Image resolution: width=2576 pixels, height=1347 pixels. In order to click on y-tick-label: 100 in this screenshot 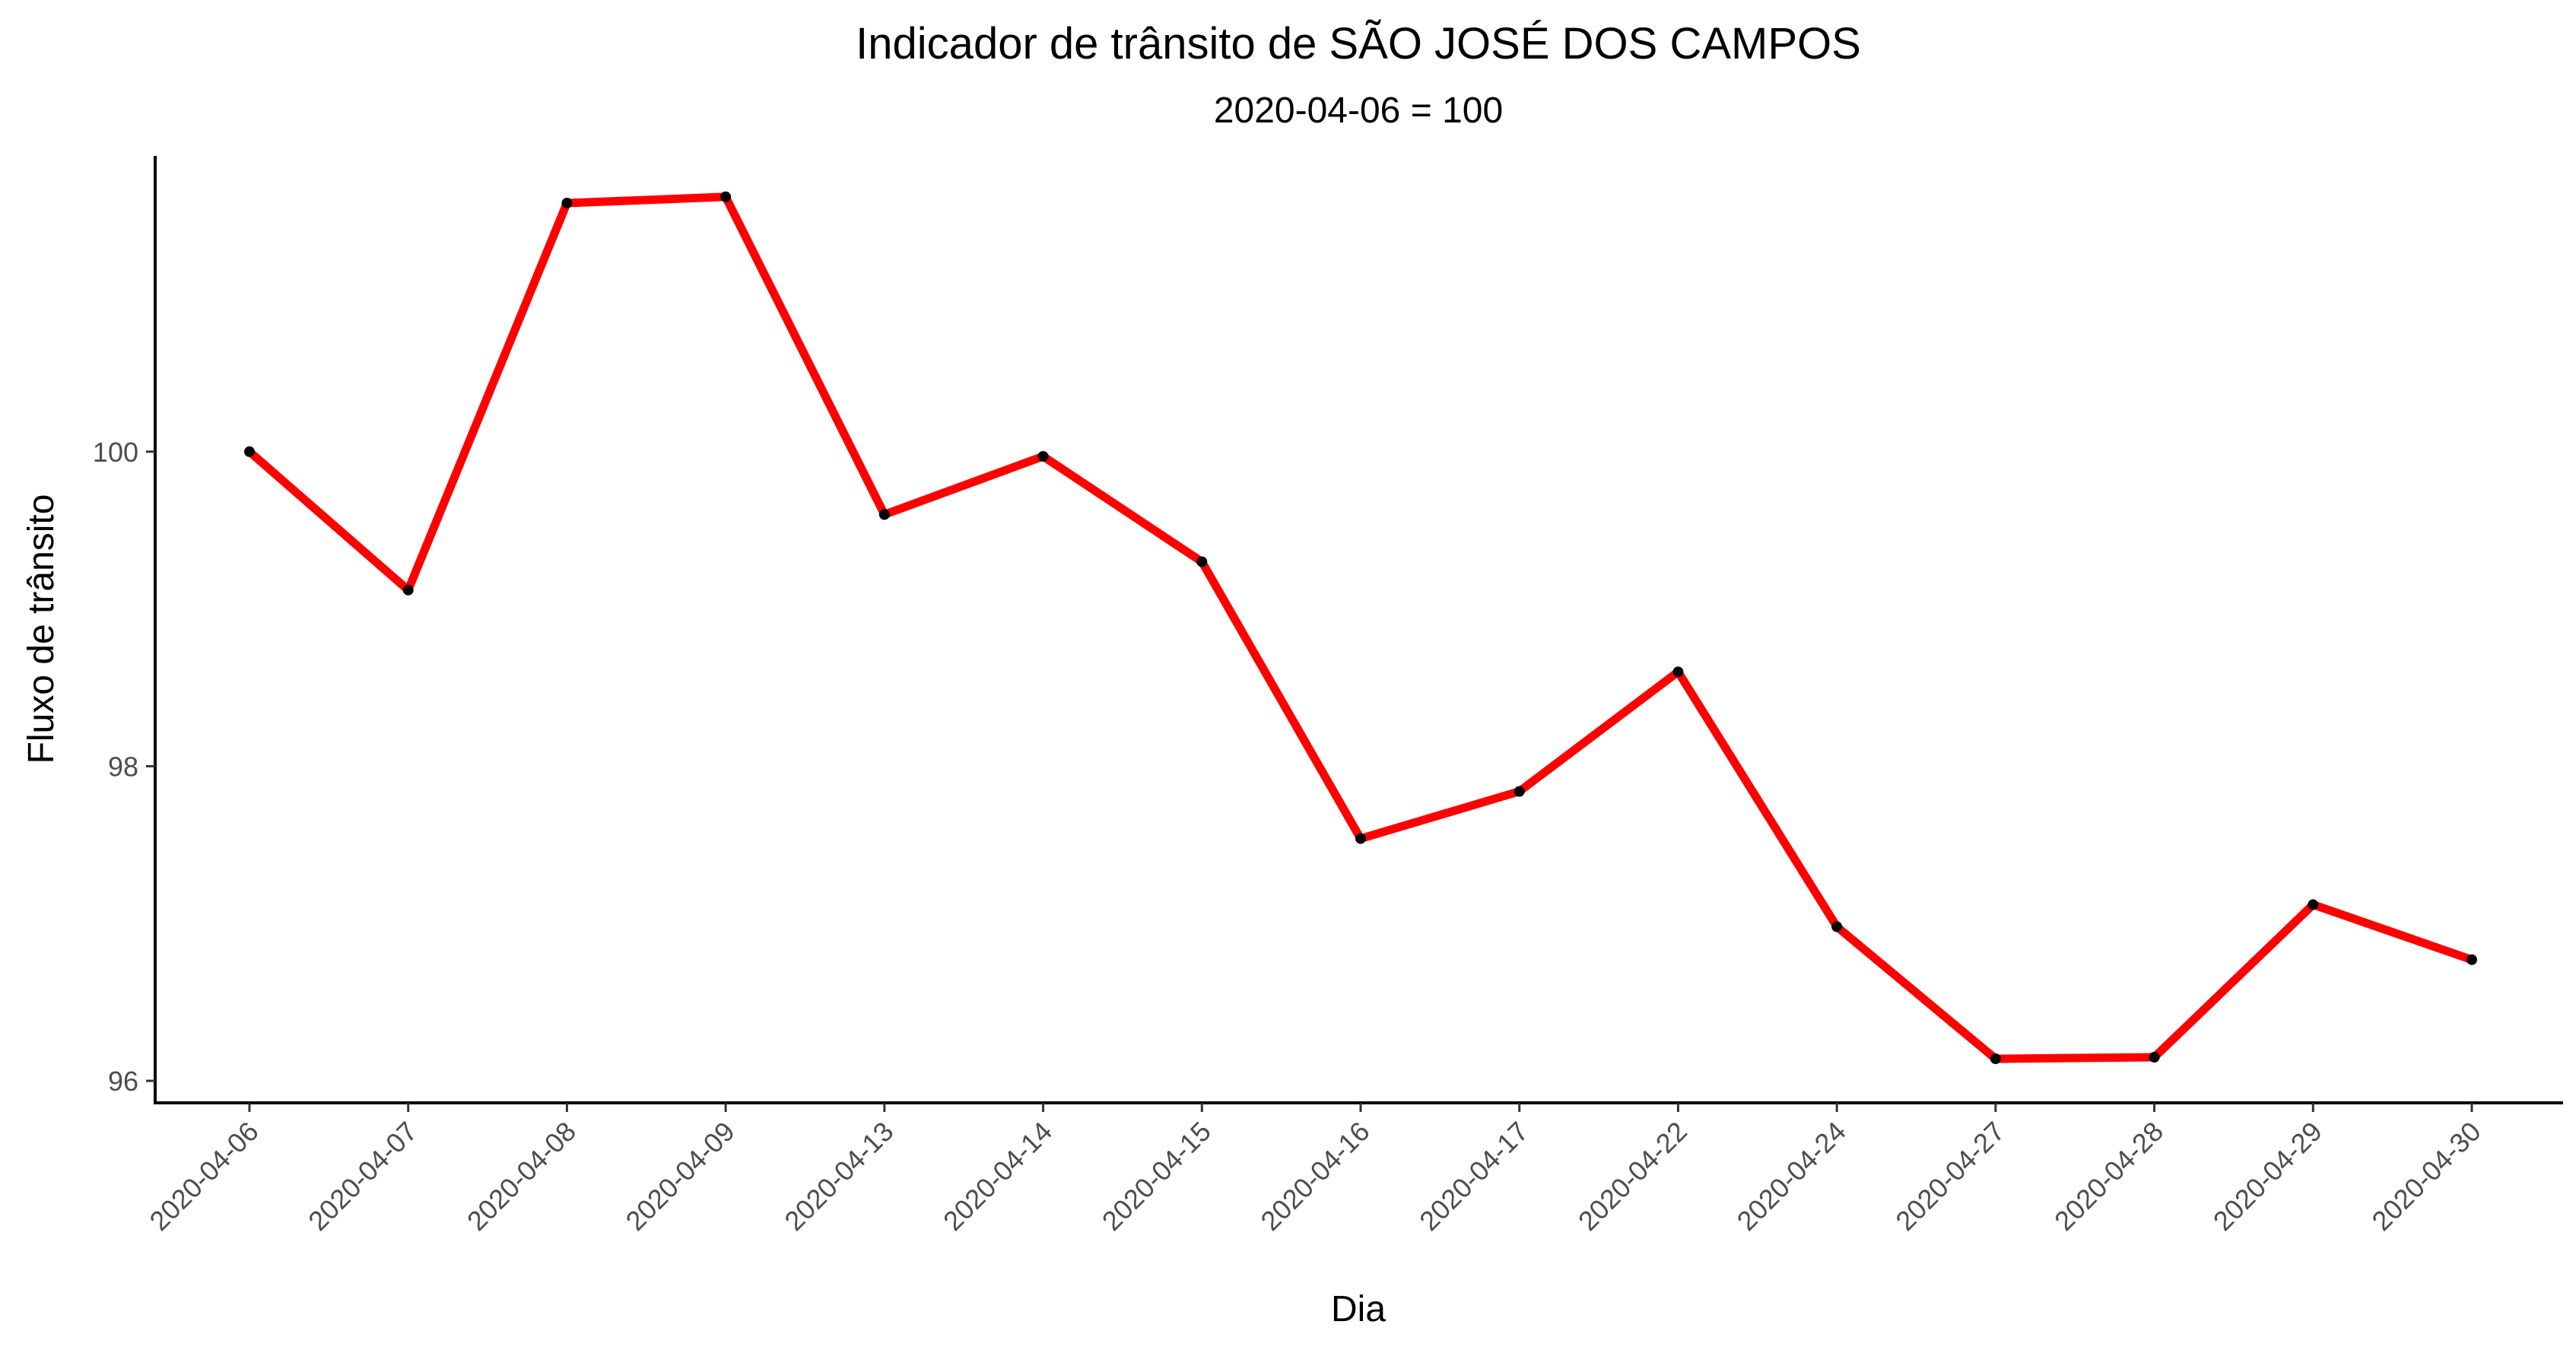, I will do `click(115, 453)`.